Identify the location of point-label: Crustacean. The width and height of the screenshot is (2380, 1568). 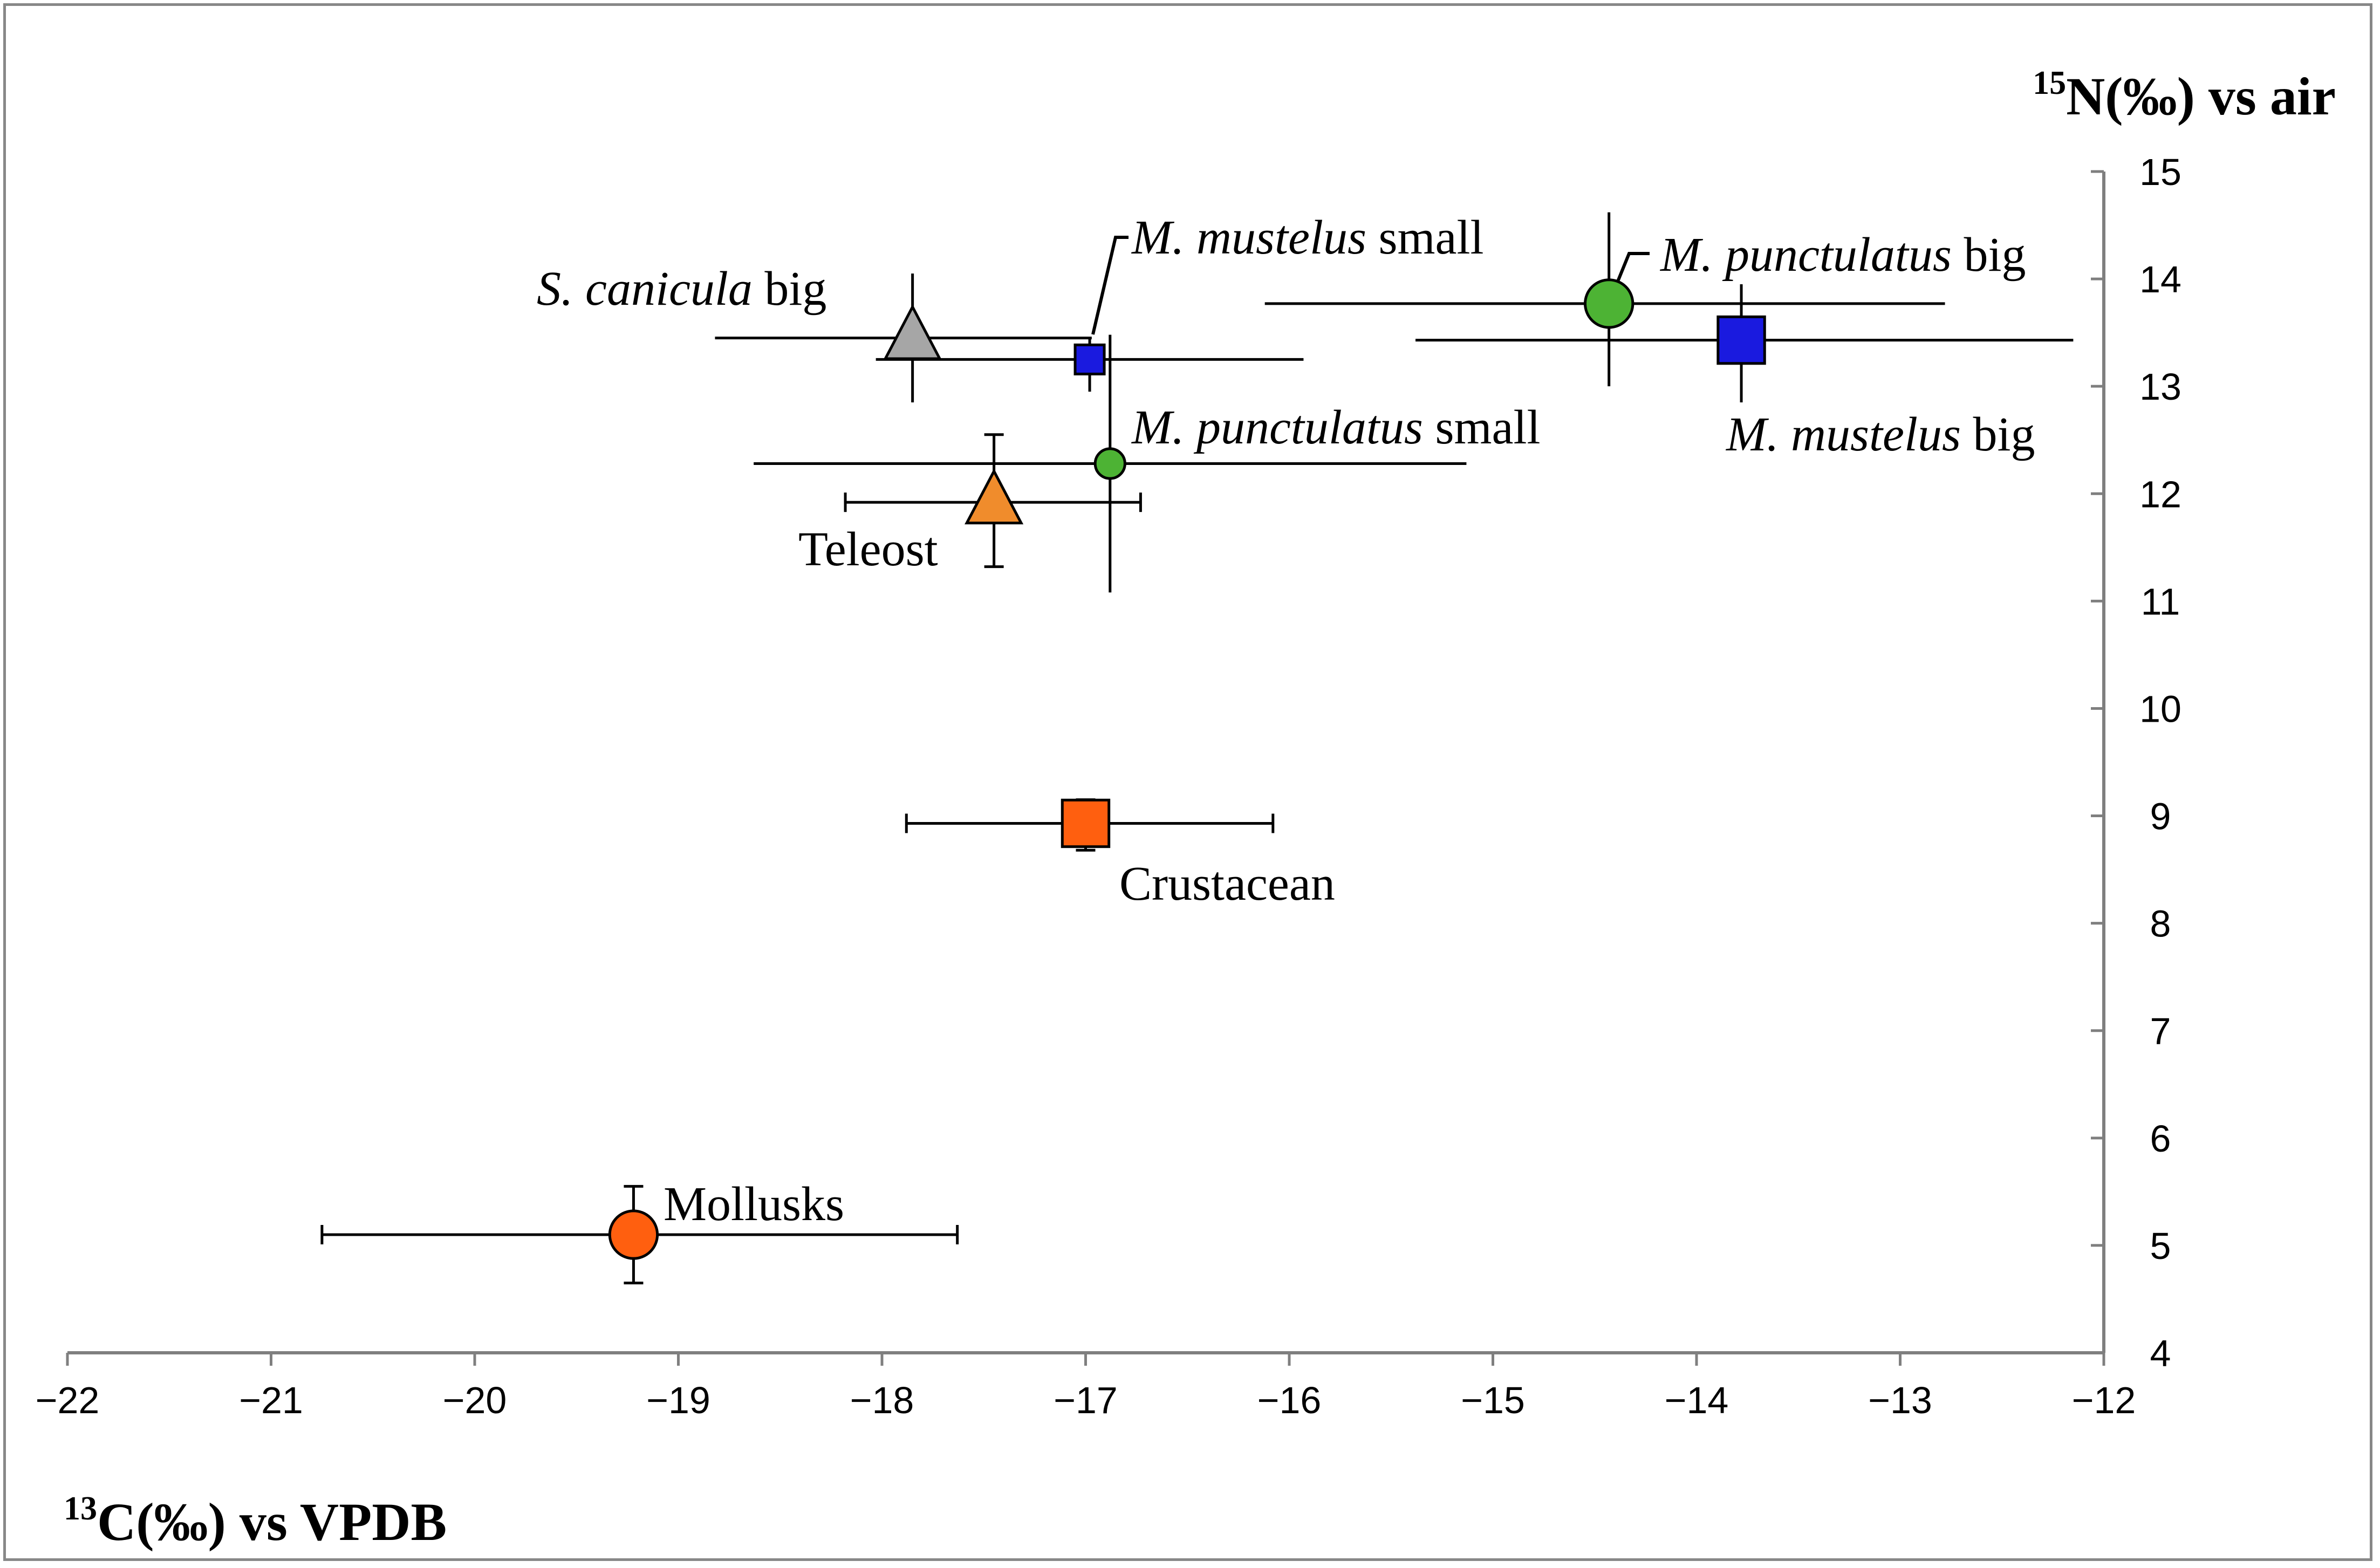
(1227, 883).